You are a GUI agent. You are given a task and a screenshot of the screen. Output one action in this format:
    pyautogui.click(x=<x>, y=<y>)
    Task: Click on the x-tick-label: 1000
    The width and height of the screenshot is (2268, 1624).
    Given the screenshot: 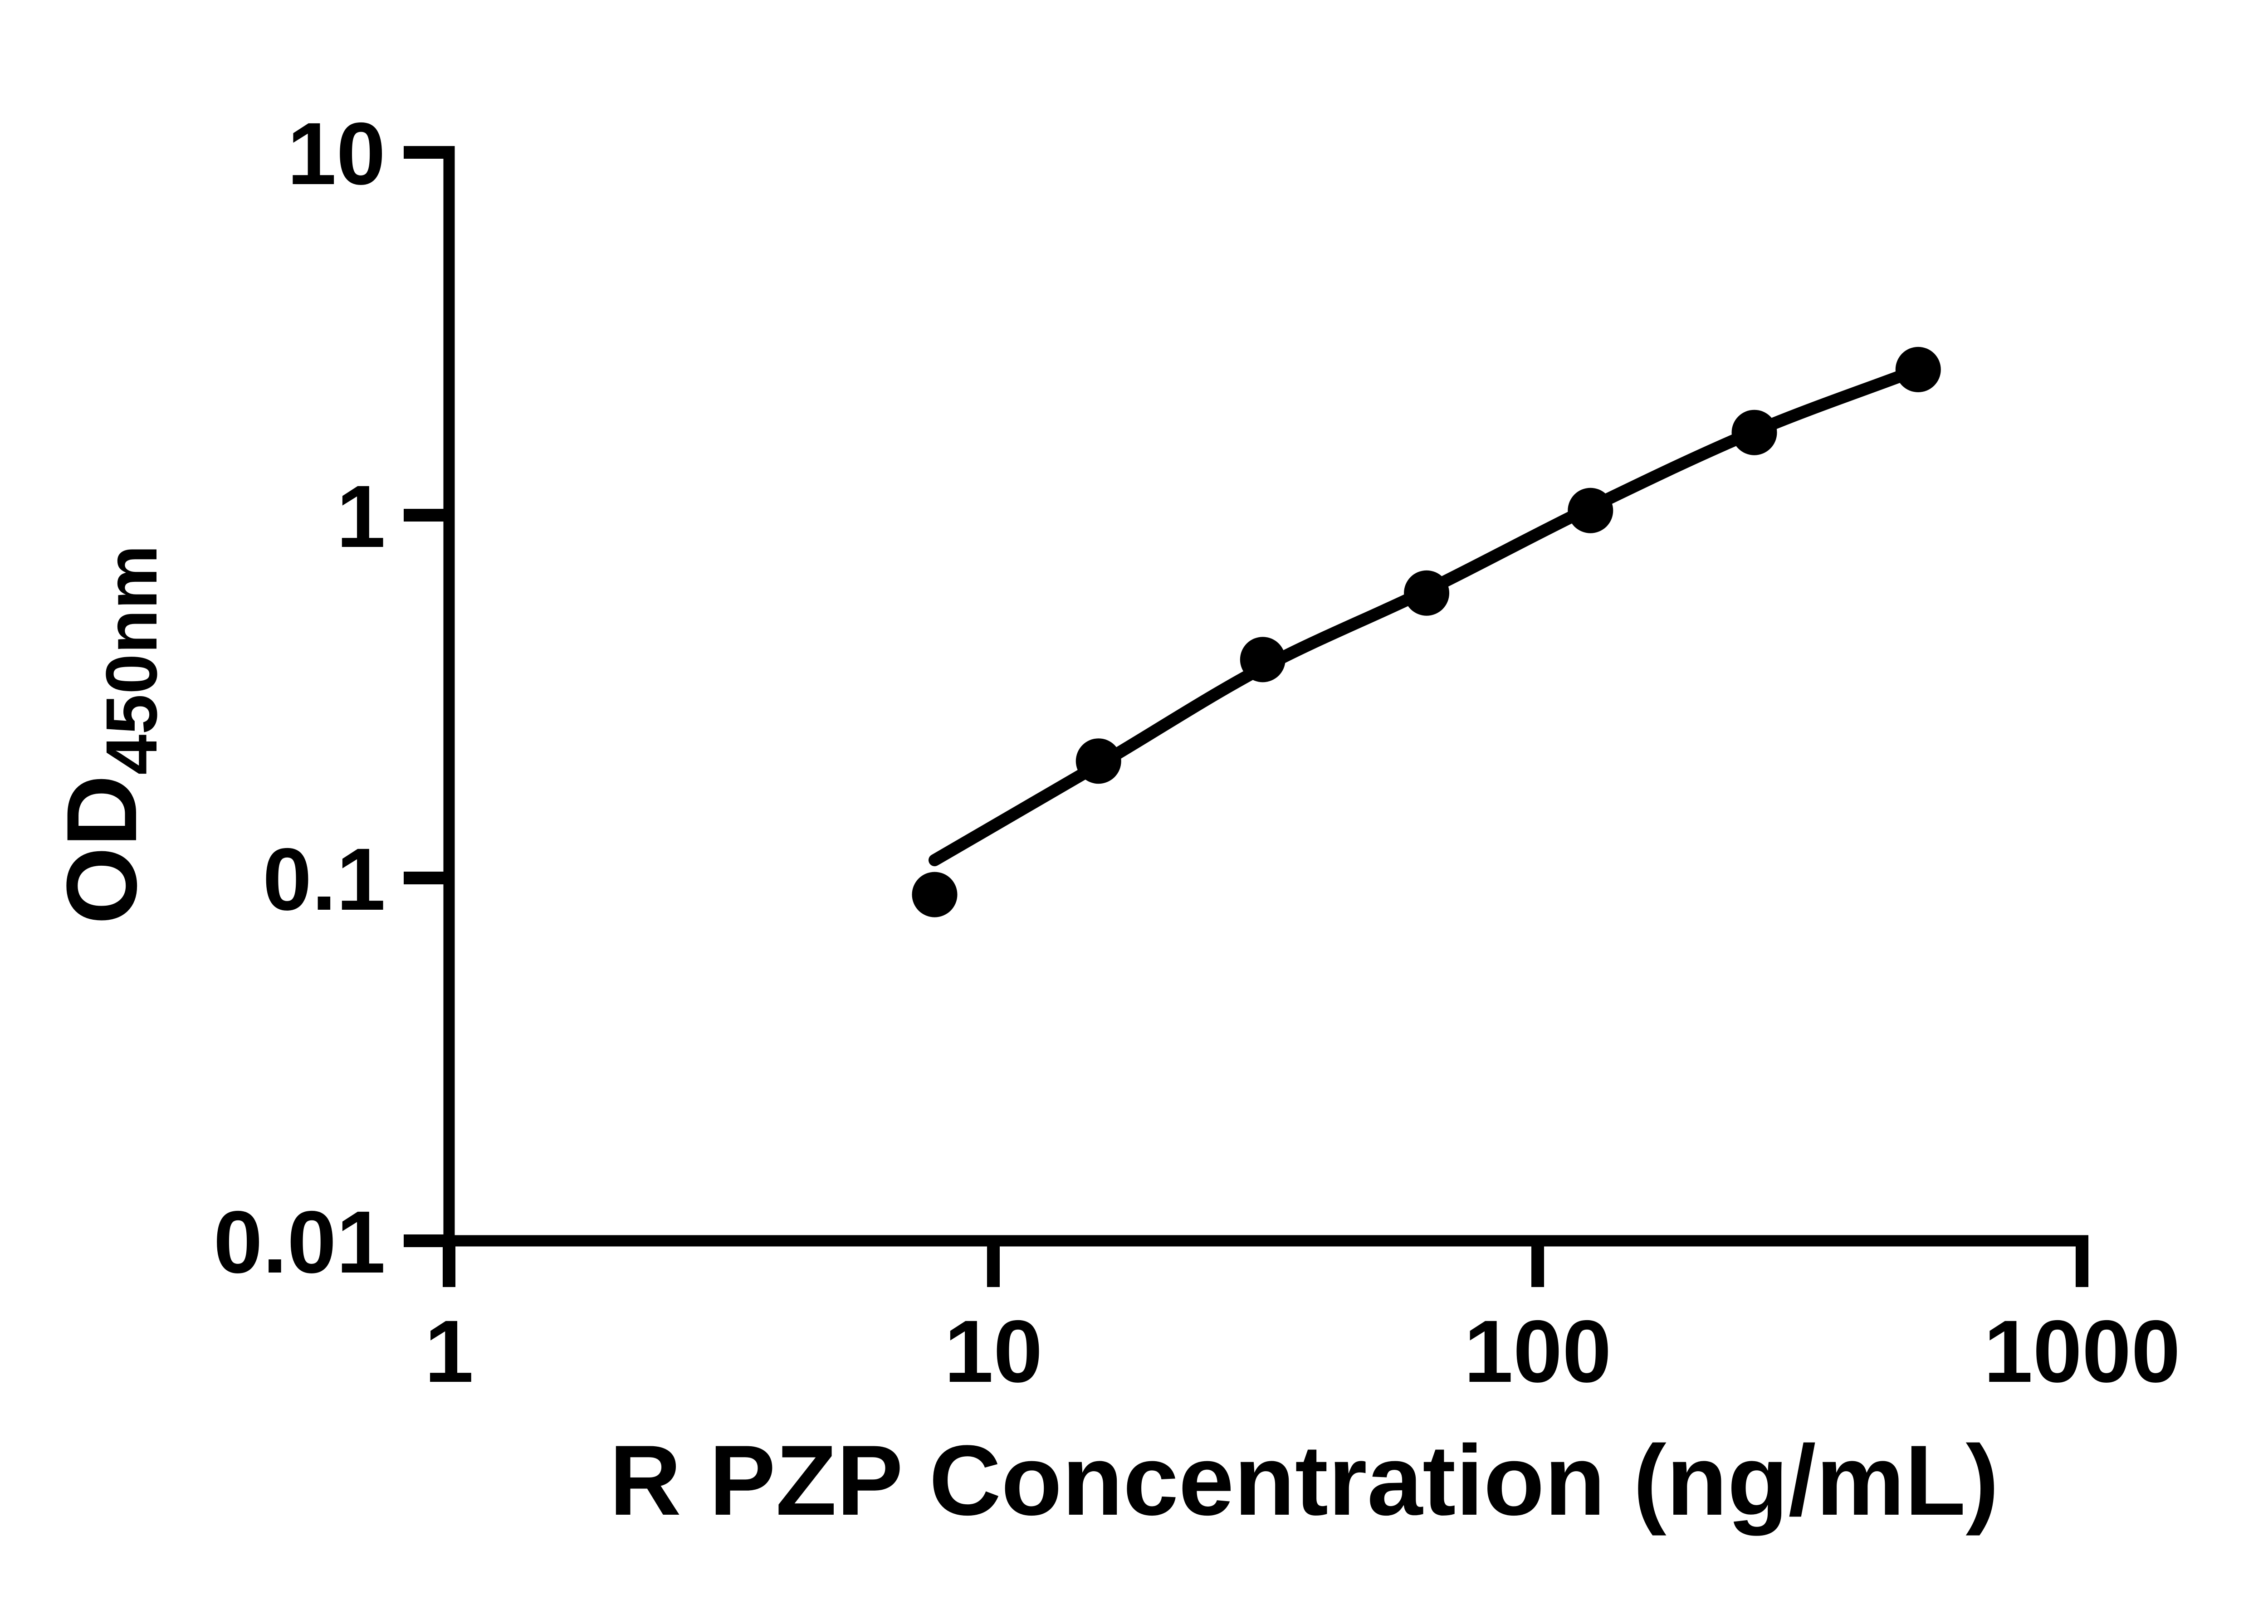 What is the action you would take?
    pyautogui.click(x=2082, y=1351)
    